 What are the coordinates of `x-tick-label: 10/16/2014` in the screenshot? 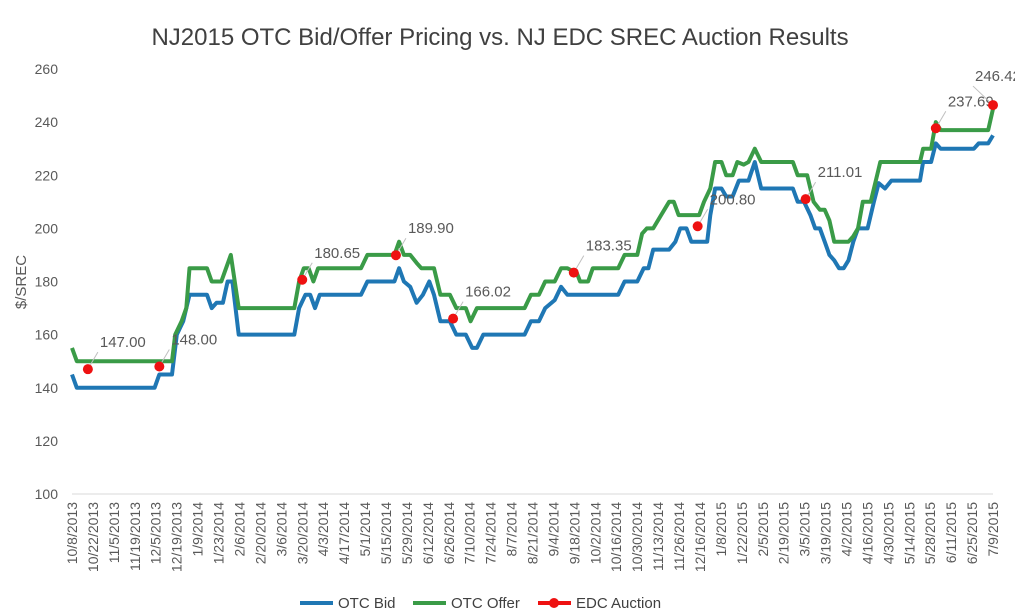 It's located at (616, 537).